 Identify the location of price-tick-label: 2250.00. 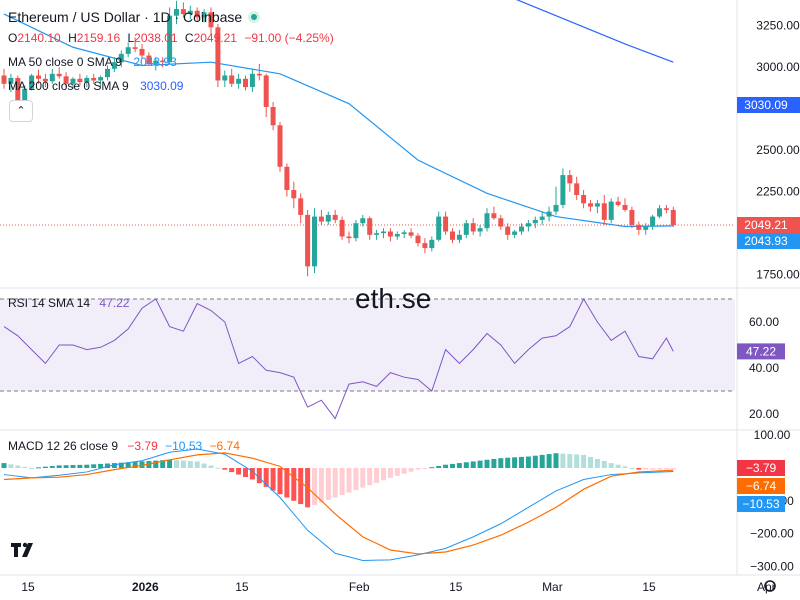
(778, 192).